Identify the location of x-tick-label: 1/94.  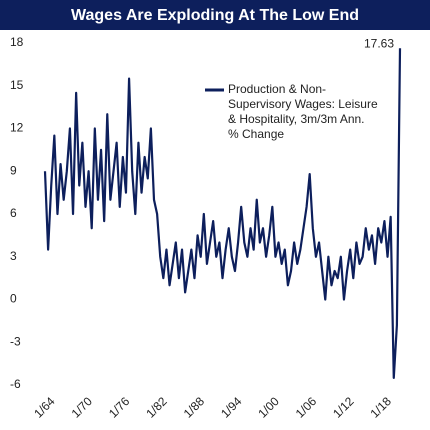
(231, 407).